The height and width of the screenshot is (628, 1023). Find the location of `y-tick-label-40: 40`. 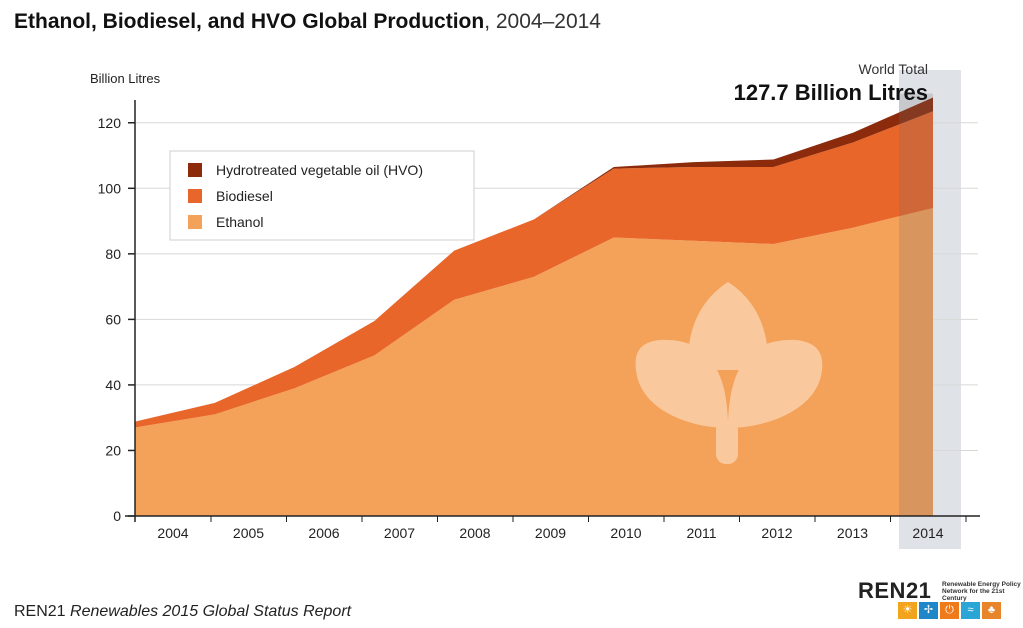

y-tick-label-40: 40 is located at coordinates (113, 385).